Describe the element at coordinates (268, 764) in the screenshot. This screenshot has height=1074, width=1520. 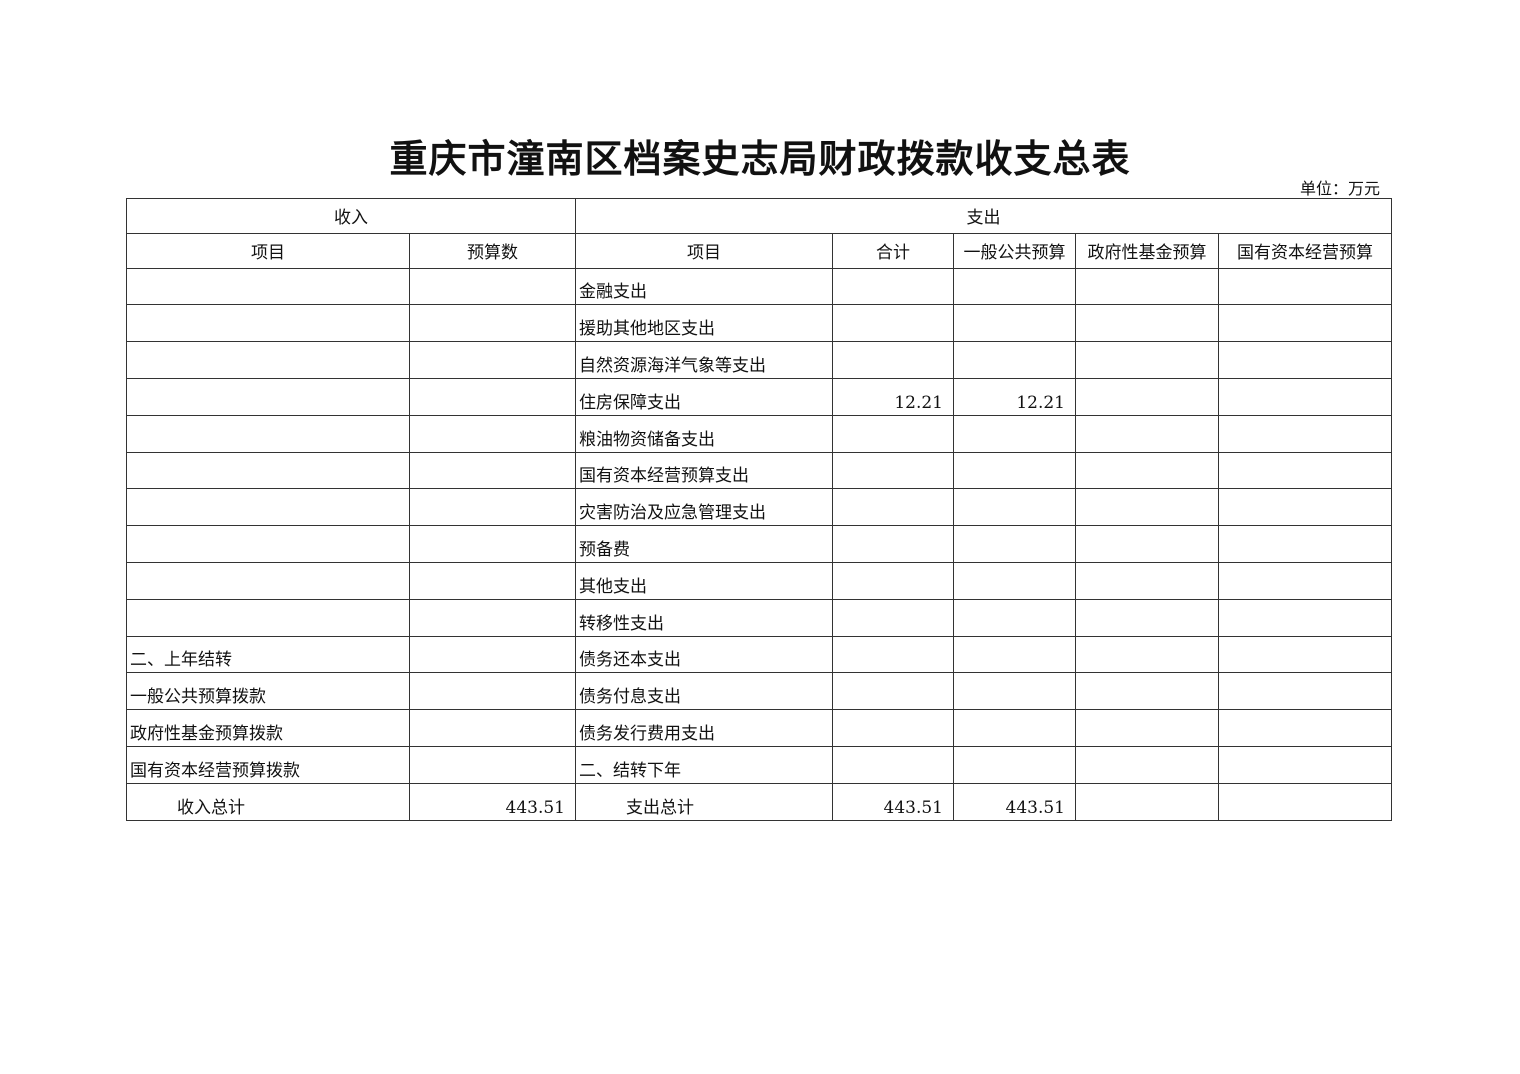
I see `table-cell: 国有资本经营预算拨款` at that location.